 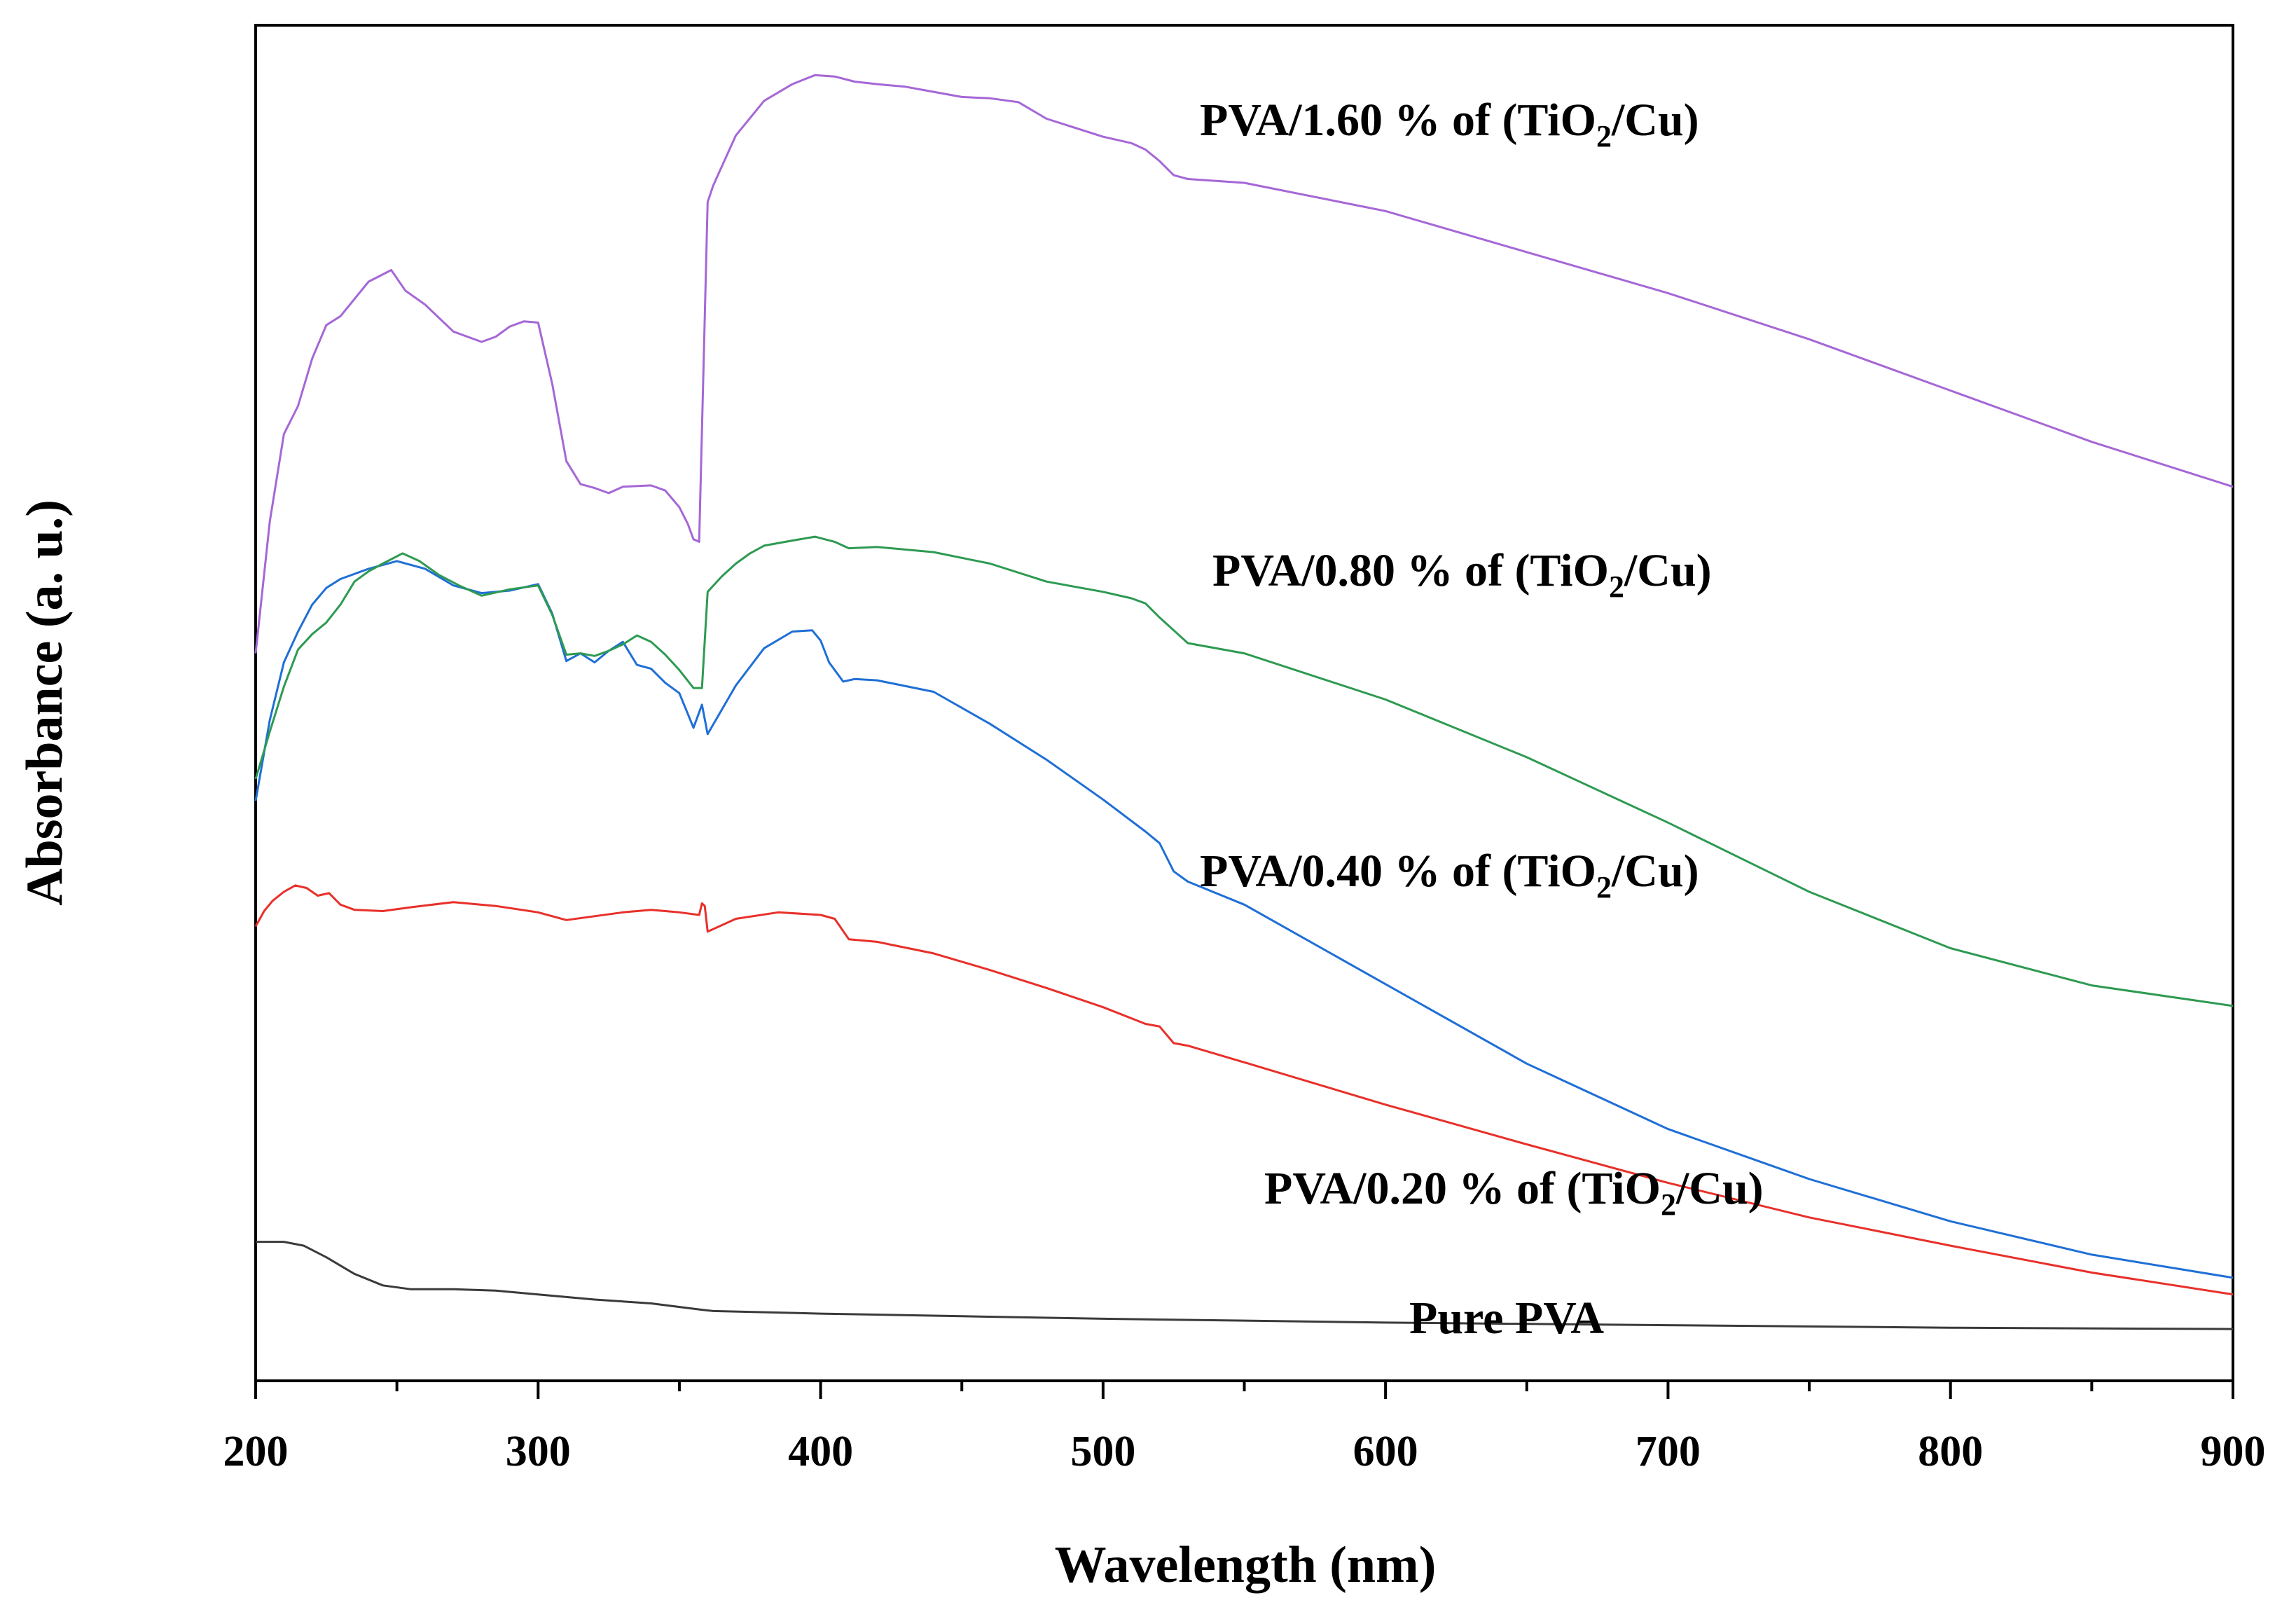 I want to click on series-label-2: PVA/0.40 % of (TiO2/Cu), so click(x=1449, y=875).